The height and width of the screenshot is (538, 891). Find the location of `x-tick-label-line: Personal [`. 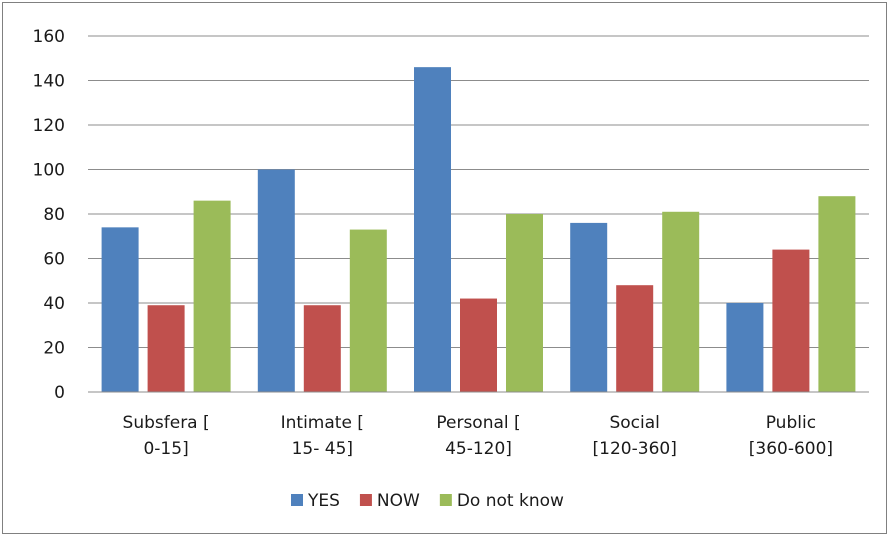

x-tick-label-line: Personal [ is located at coordinates (478, 423).